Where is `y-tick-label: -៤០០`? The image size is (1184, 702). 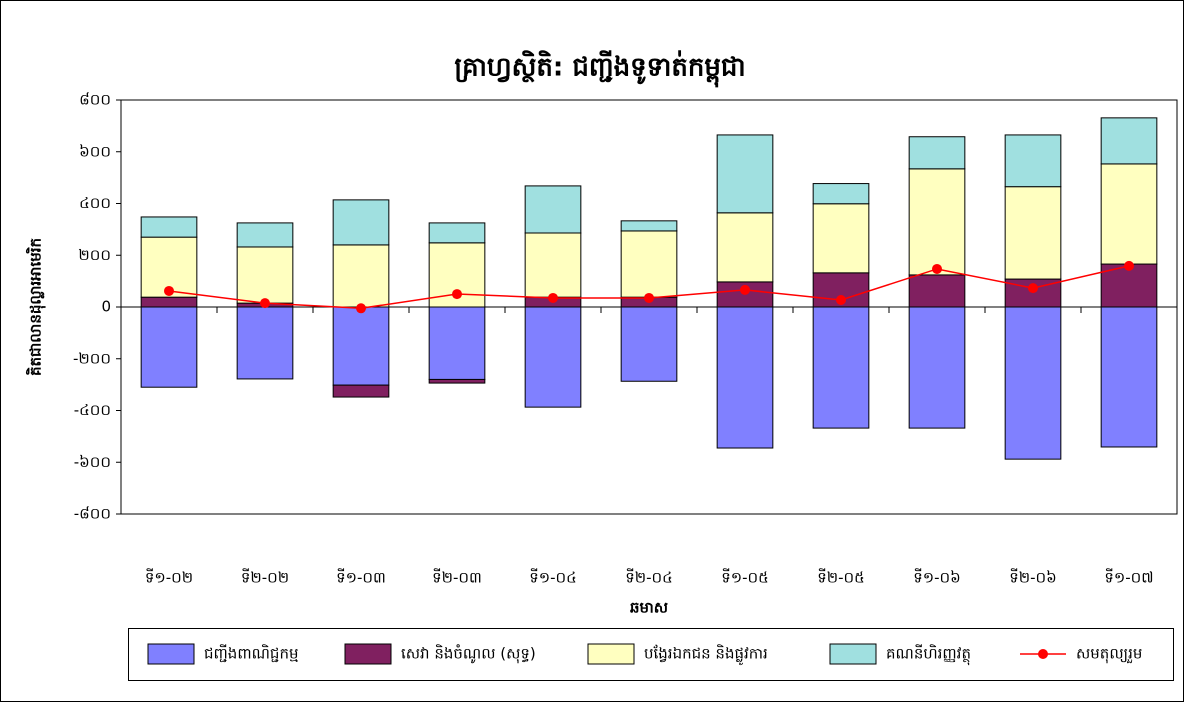 y-tick-label: -៤០០ is located at coordinates (92, 410).